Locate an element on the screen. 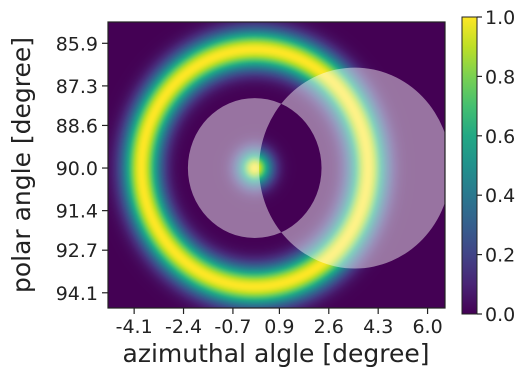 This screenshot has width=522, height=369. y-axis-ticks: 85.9 87.3 88.6 90.0 91.4 92.7 94.1 is located at coordinates (82, 168).